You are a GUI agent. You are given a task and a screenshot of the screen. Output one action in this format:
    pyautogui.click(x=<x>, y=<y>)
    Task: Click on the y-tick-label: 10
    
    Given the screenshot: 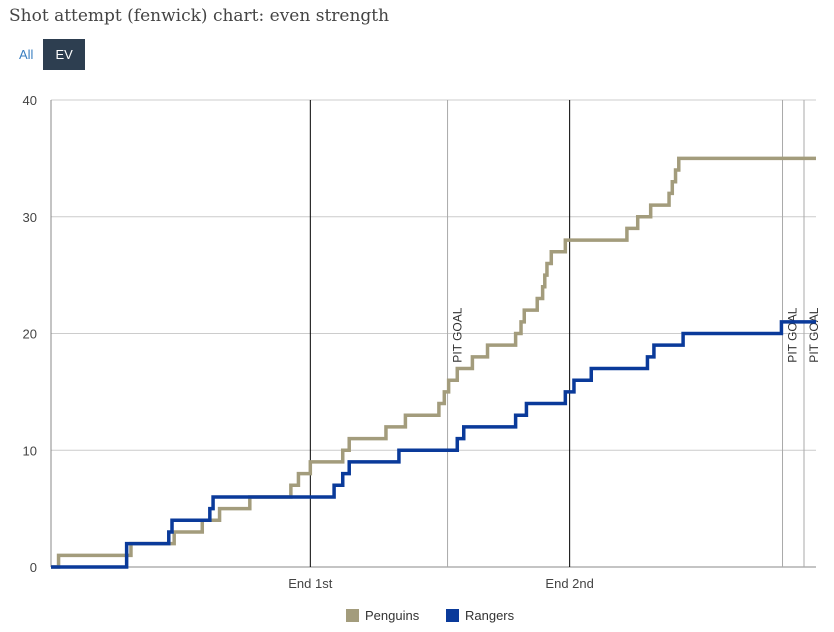 What is the action you would take?
    pyautogui.click(x=30, y=450)
    